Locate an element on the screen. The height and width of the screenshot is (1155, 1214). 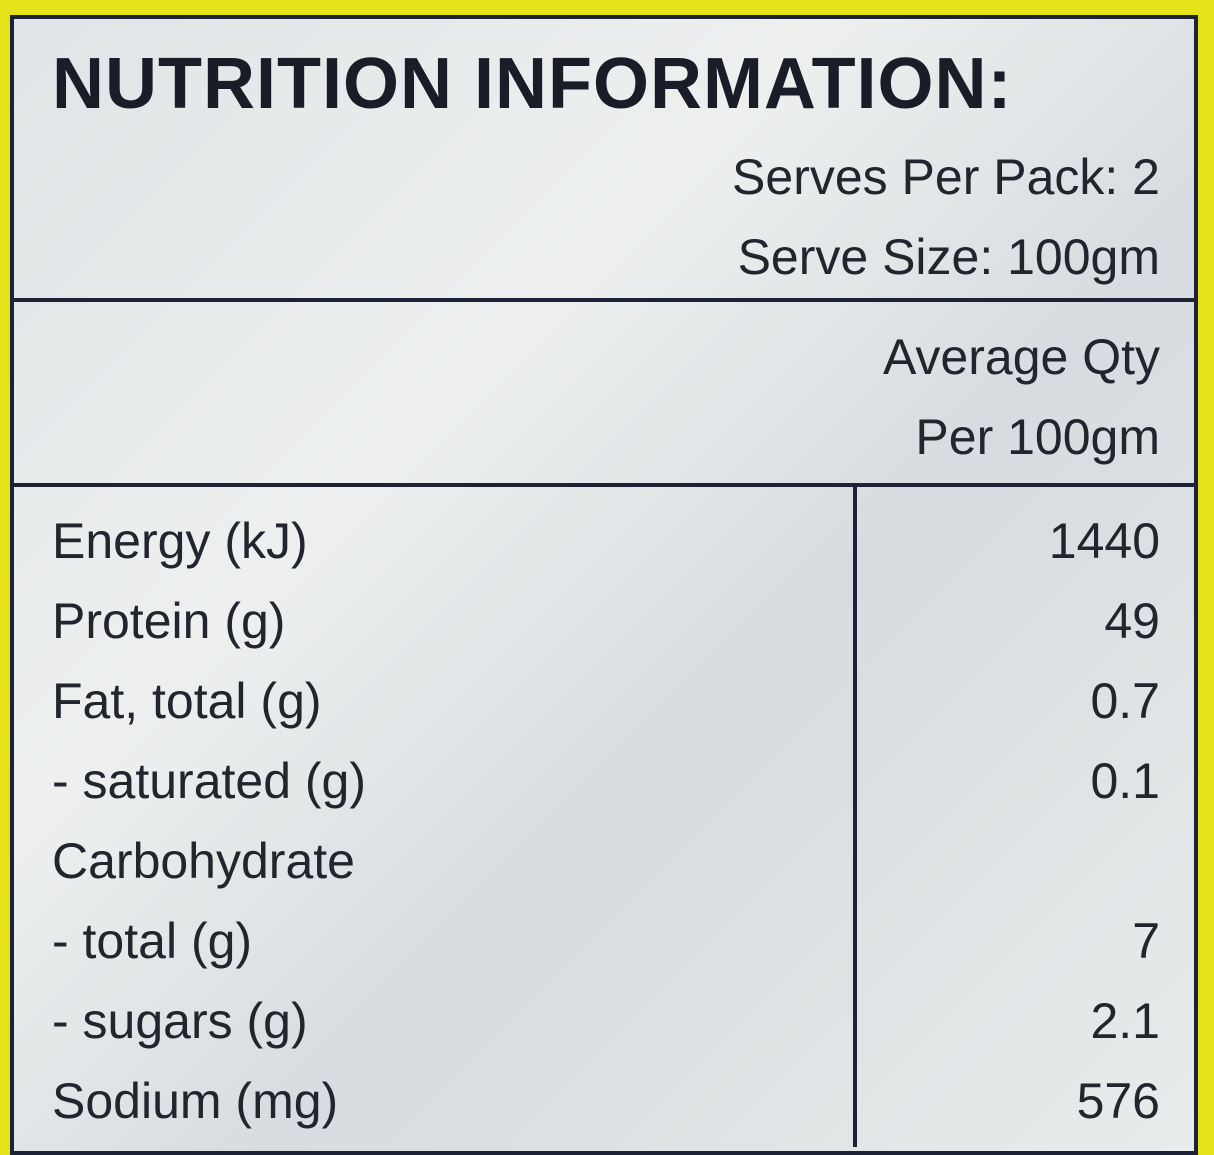
row-value: 576 is located at coordinates (1118, 1101).